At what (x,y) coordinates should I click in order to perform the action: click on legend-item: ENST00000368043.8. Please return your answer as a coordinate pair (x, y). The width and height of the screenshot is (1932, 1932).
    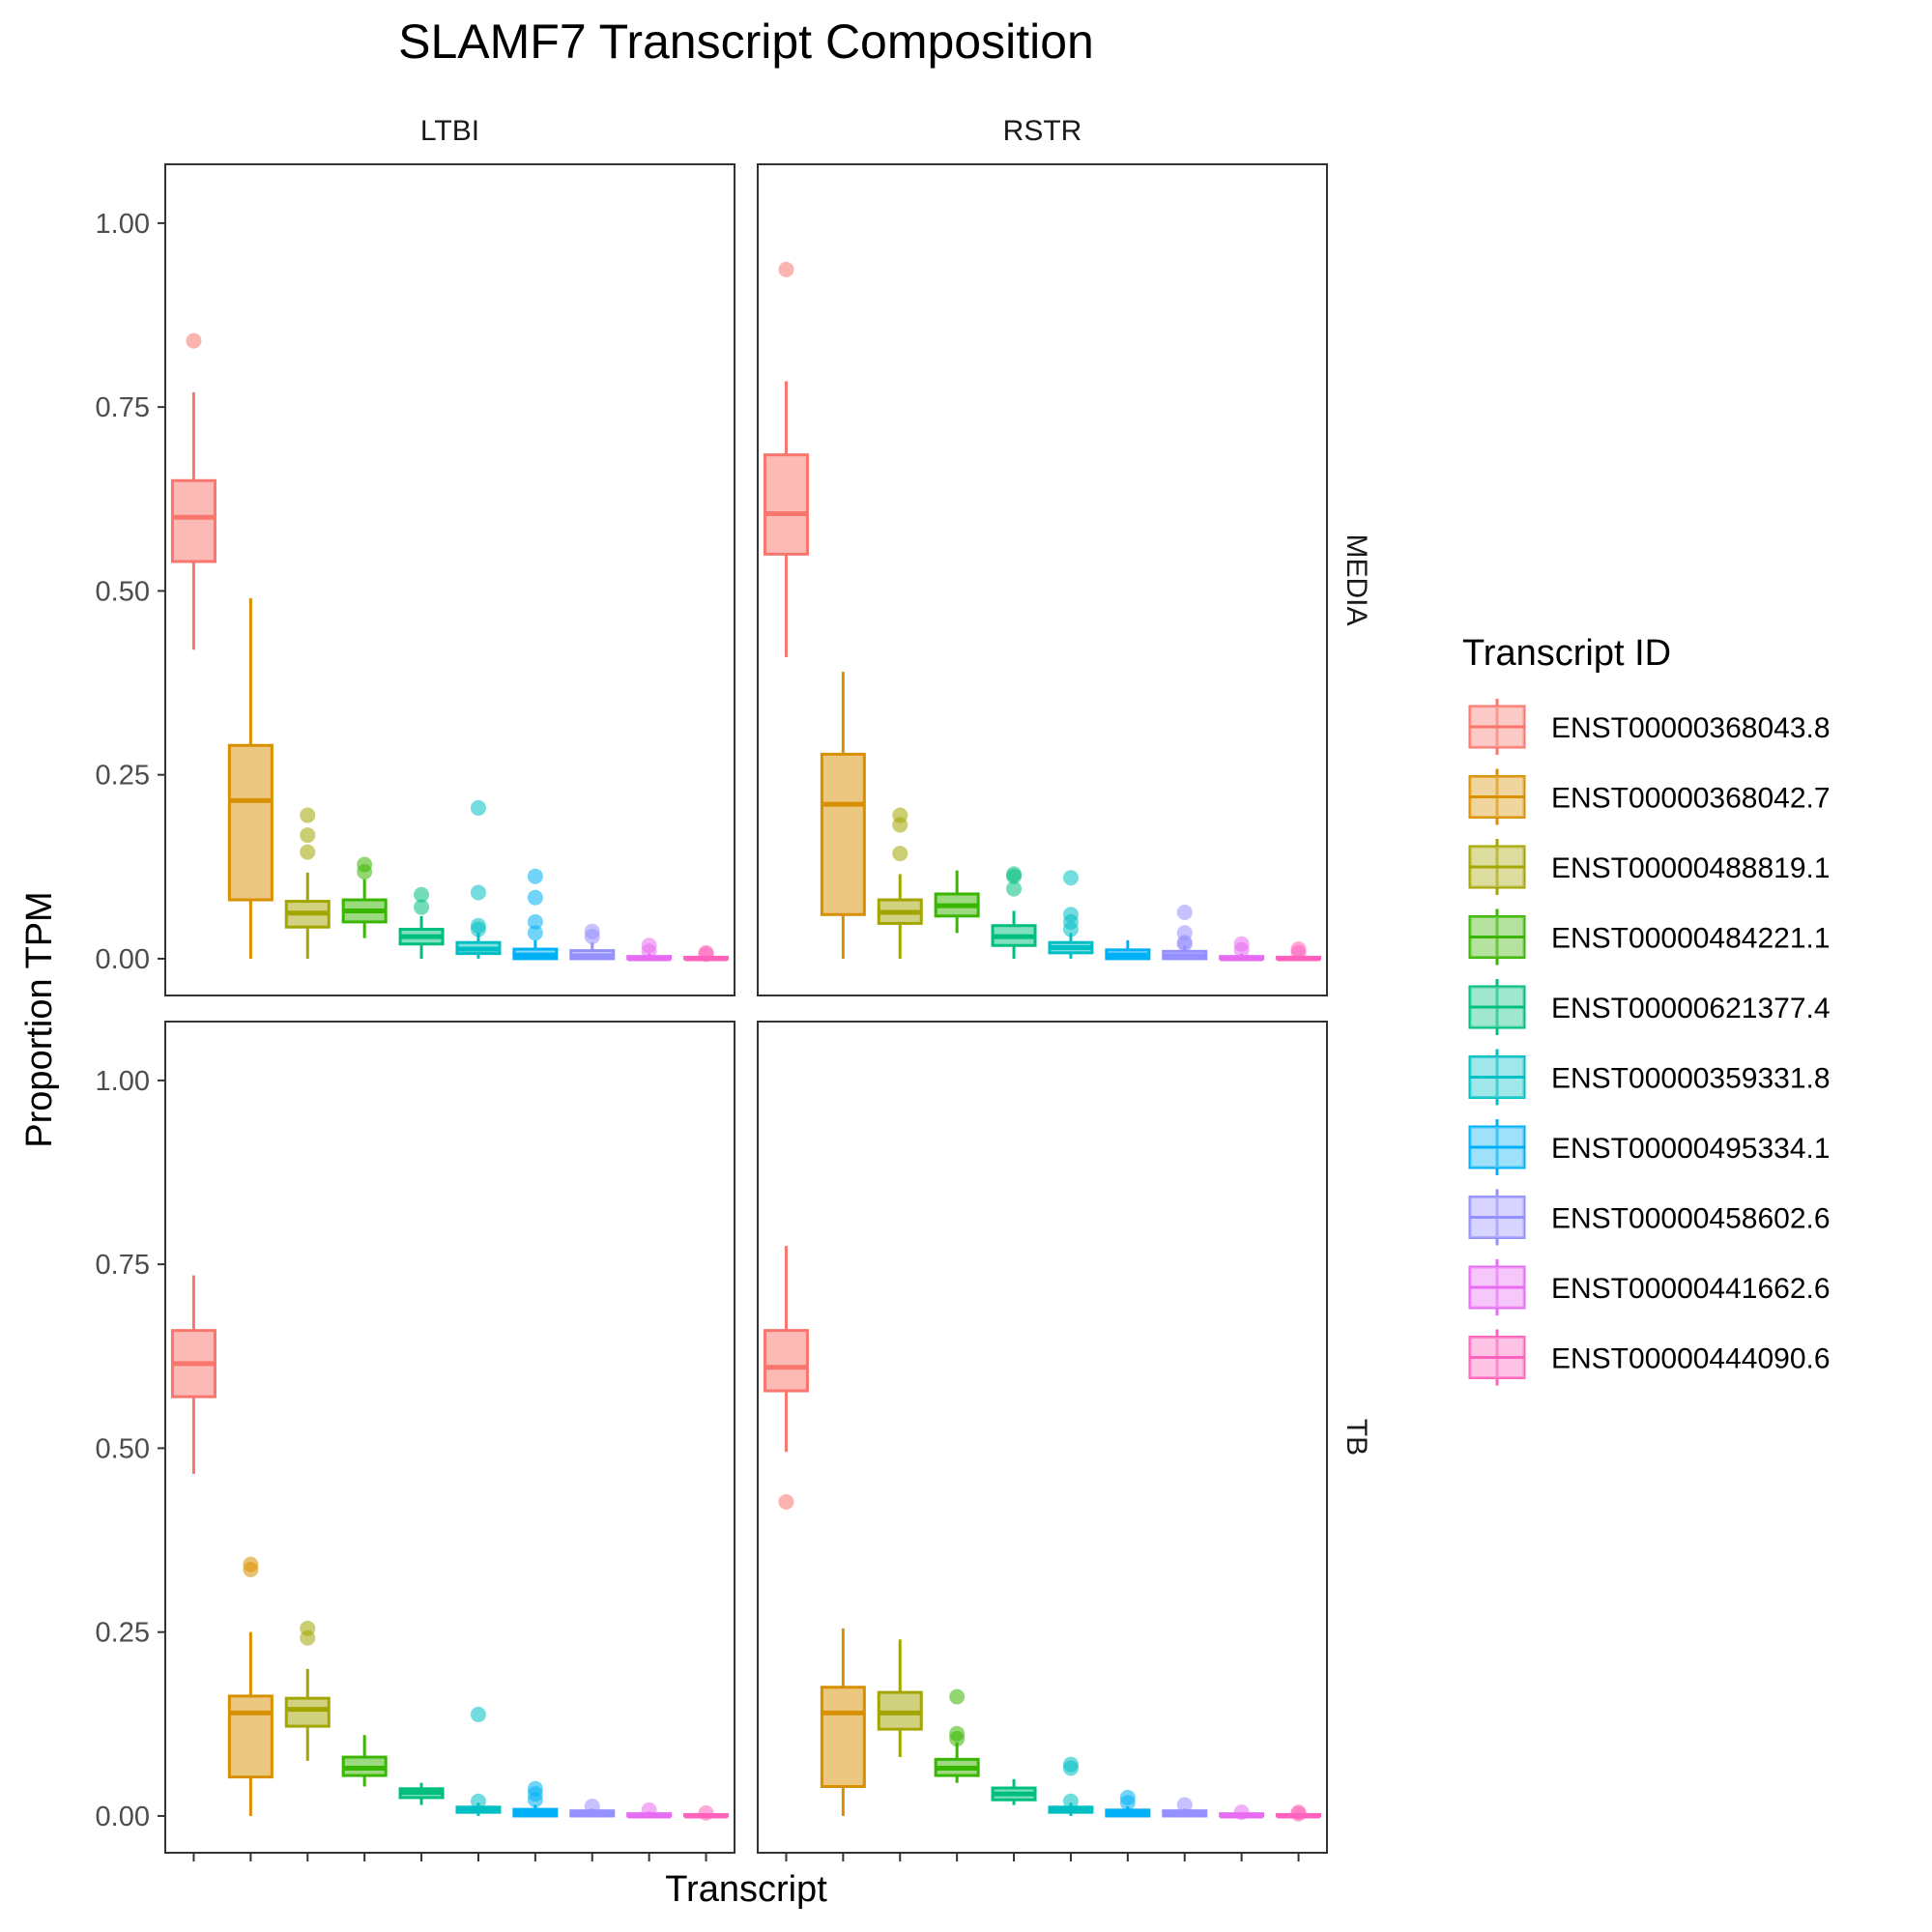
    Looking at the image, I should click on (1649, 727).